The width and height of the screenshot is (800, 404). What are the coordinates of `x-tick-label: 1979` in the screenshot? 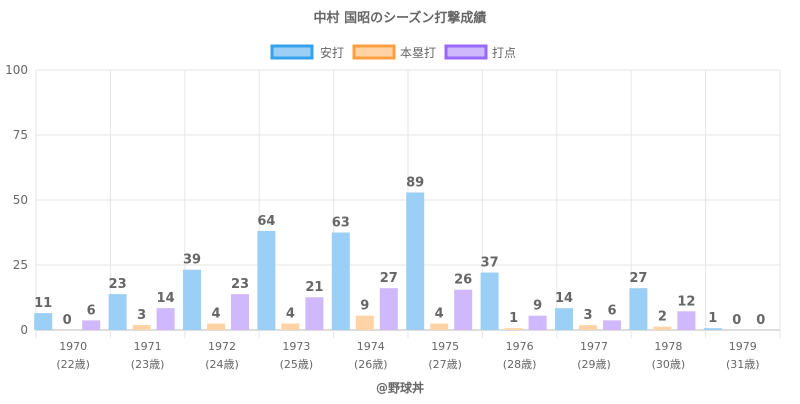 It's located at (743, 346).